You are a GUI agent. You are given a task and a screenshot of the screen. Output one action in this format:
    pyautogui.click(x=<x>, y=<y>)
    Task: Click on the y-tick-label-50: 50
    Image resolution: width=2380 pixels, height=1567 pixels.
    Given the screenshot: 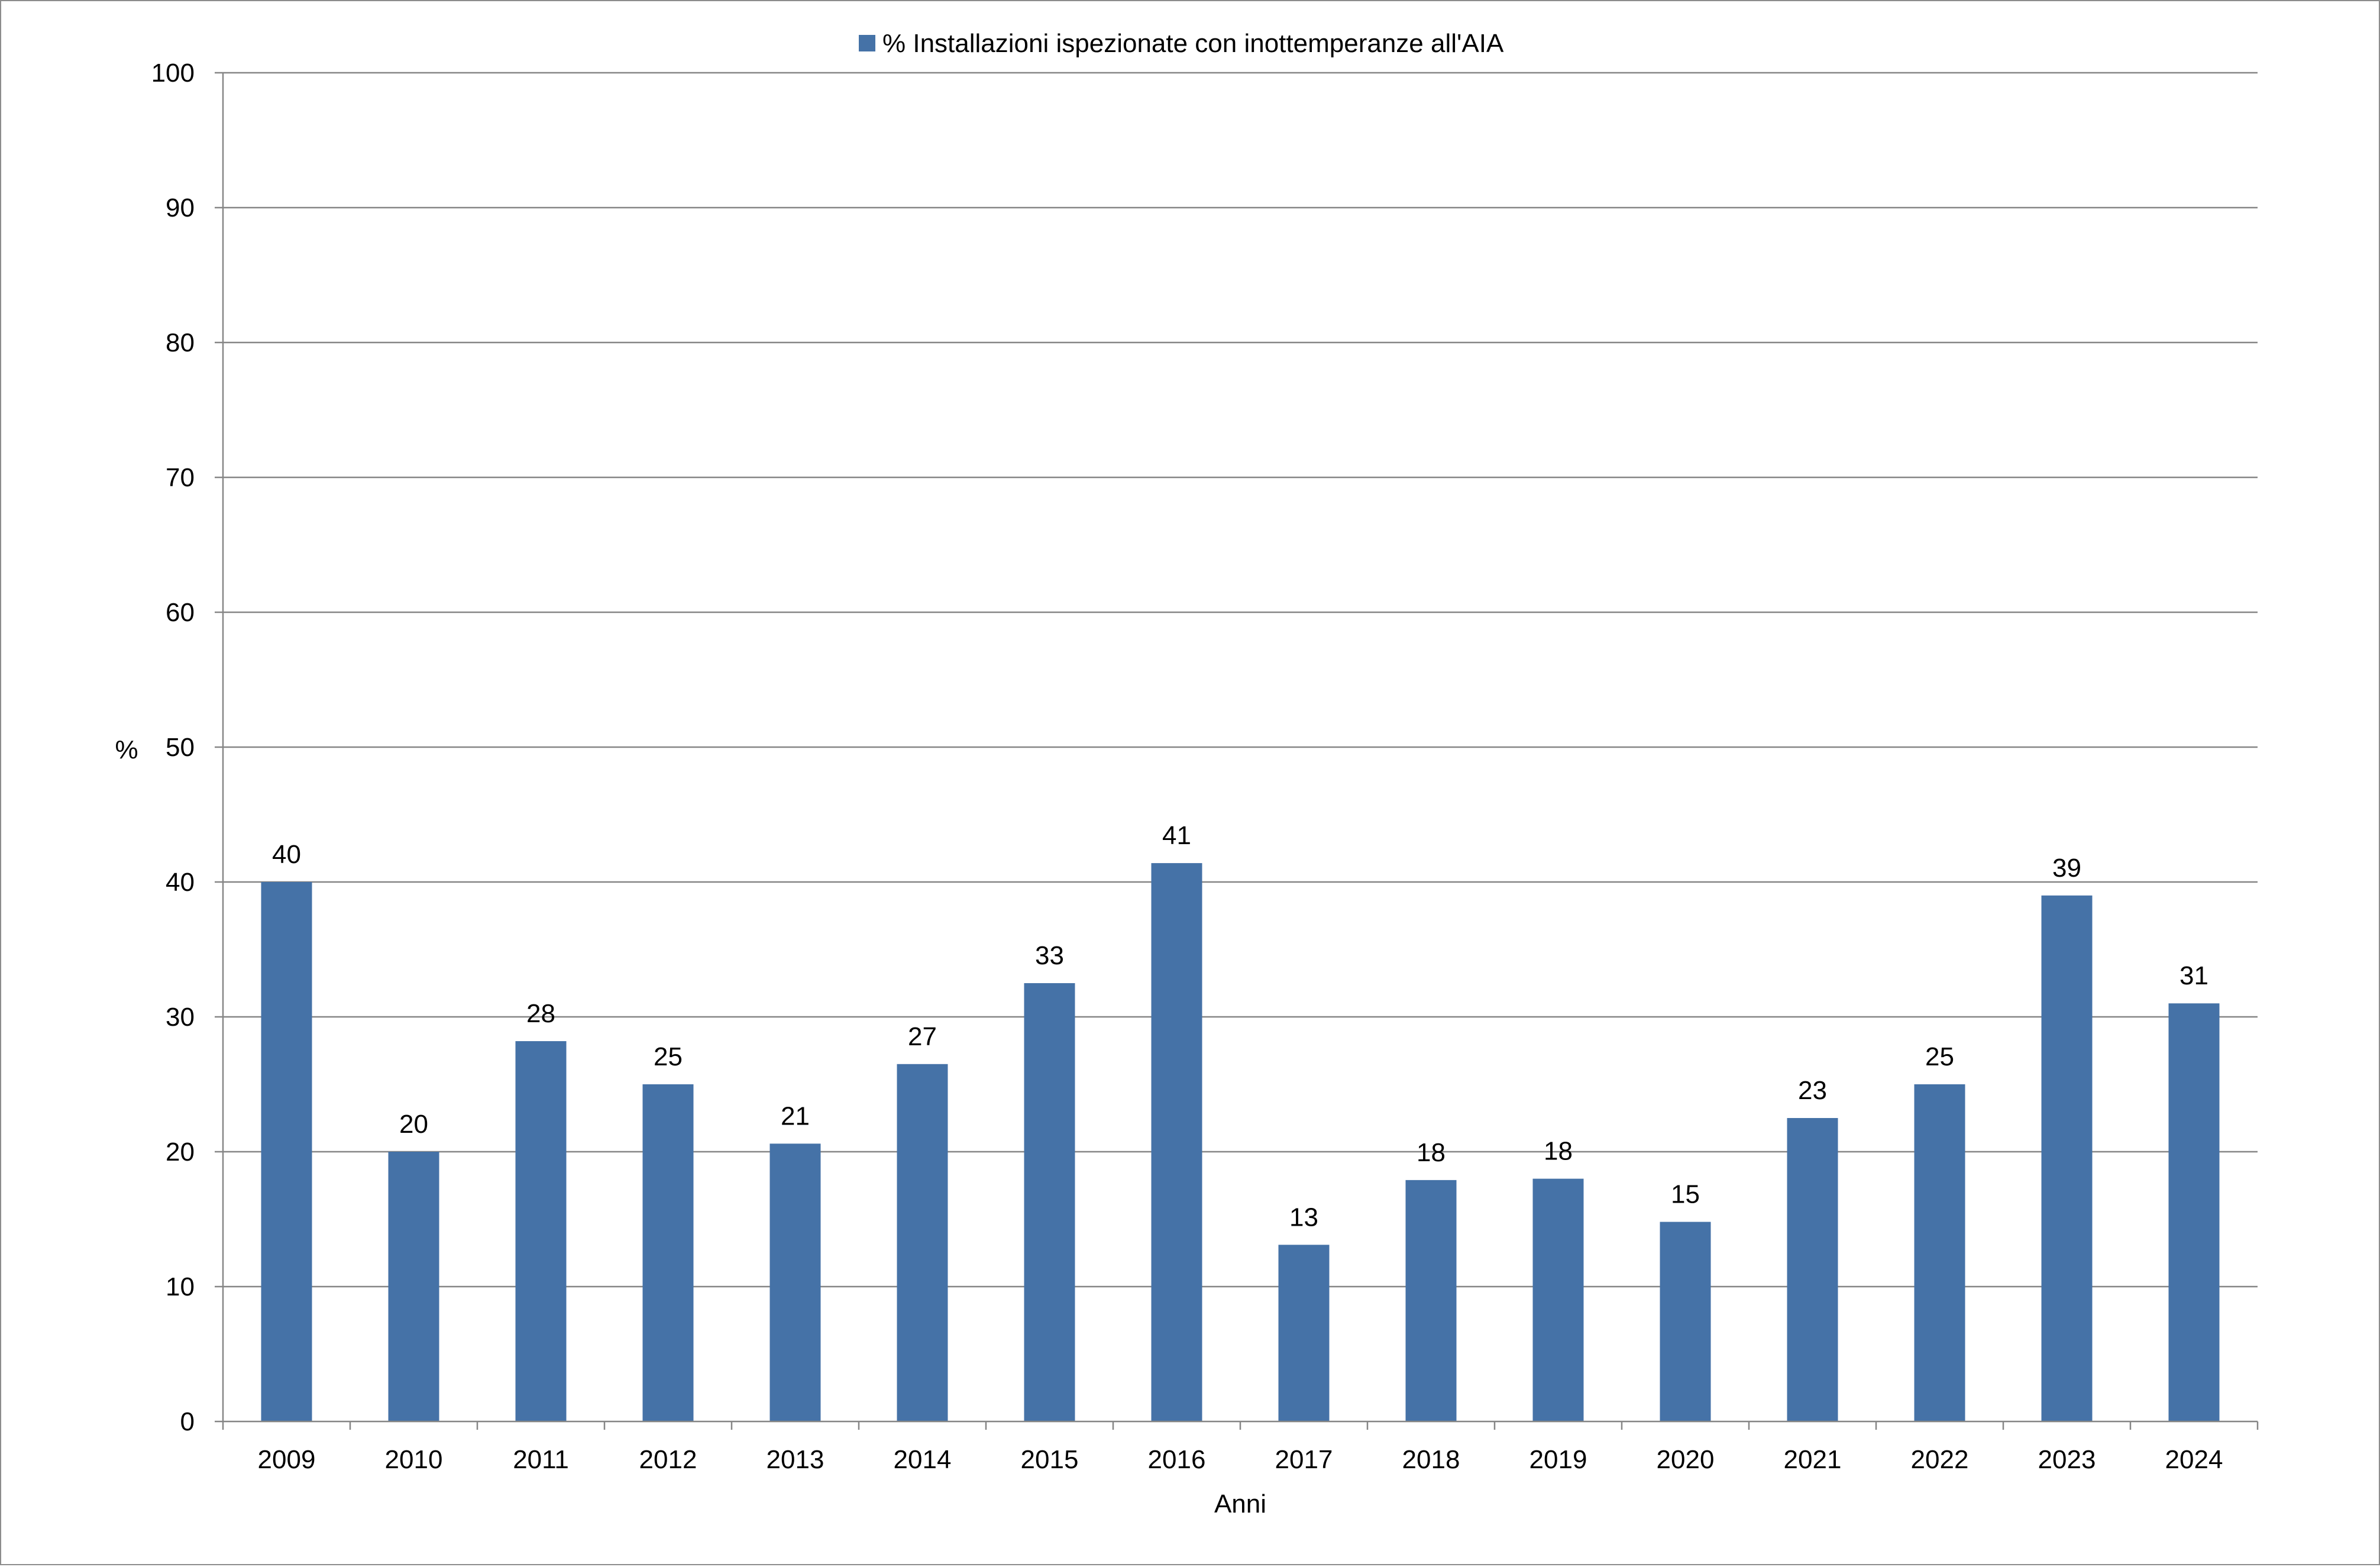 What is the action you would take?
    pyautogui.click(x=180, y=747)
    